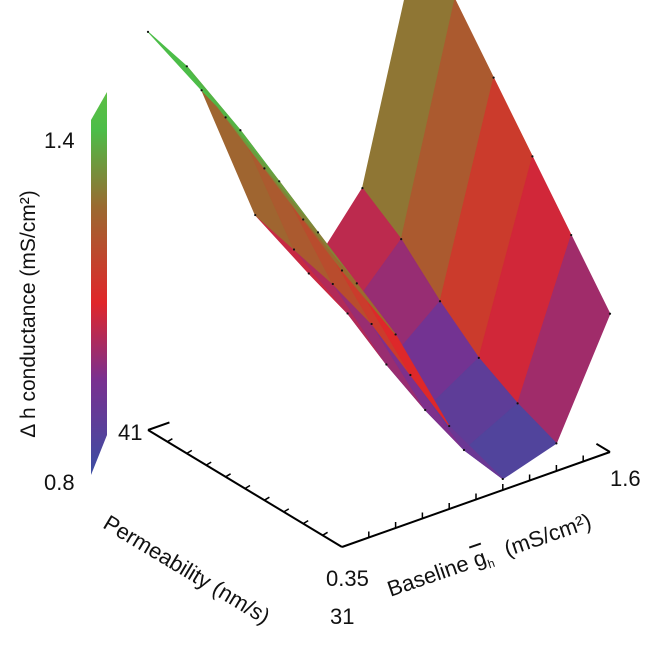 Image resolution: width=654 pixels, height=654 pixels. What do you see at coordinates (28, 314) in the screenshot?
I see `z-axis-label: Δ h conductance (mS/cm²)` at bounding box center [28, 314].